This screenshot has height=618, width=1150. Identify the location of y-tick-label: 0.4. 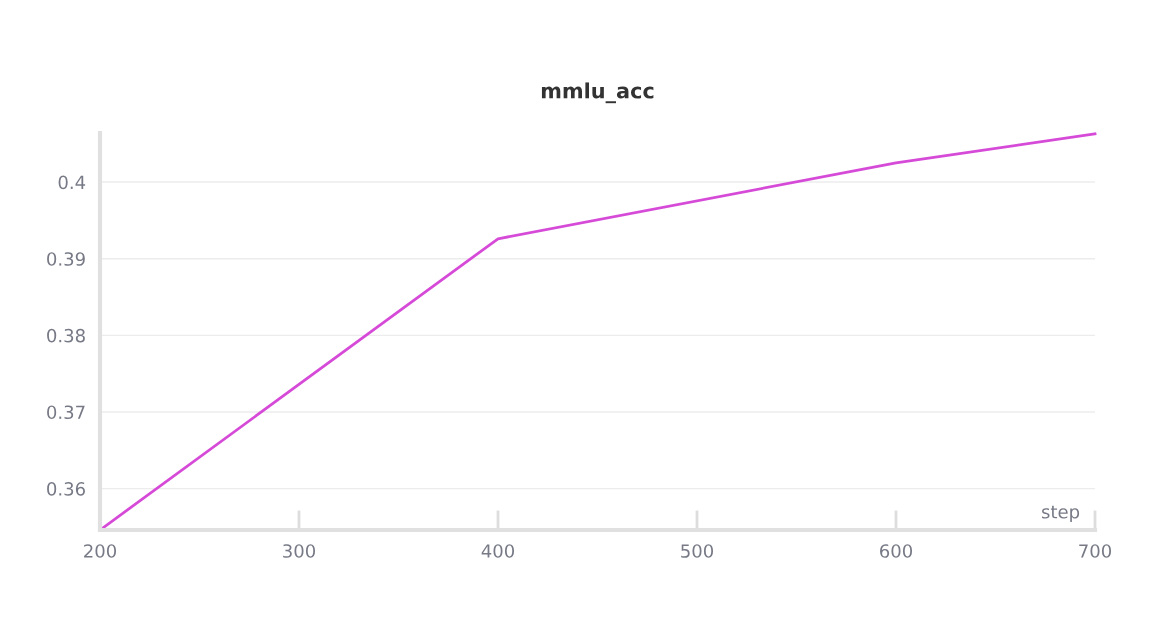
(72, 182).